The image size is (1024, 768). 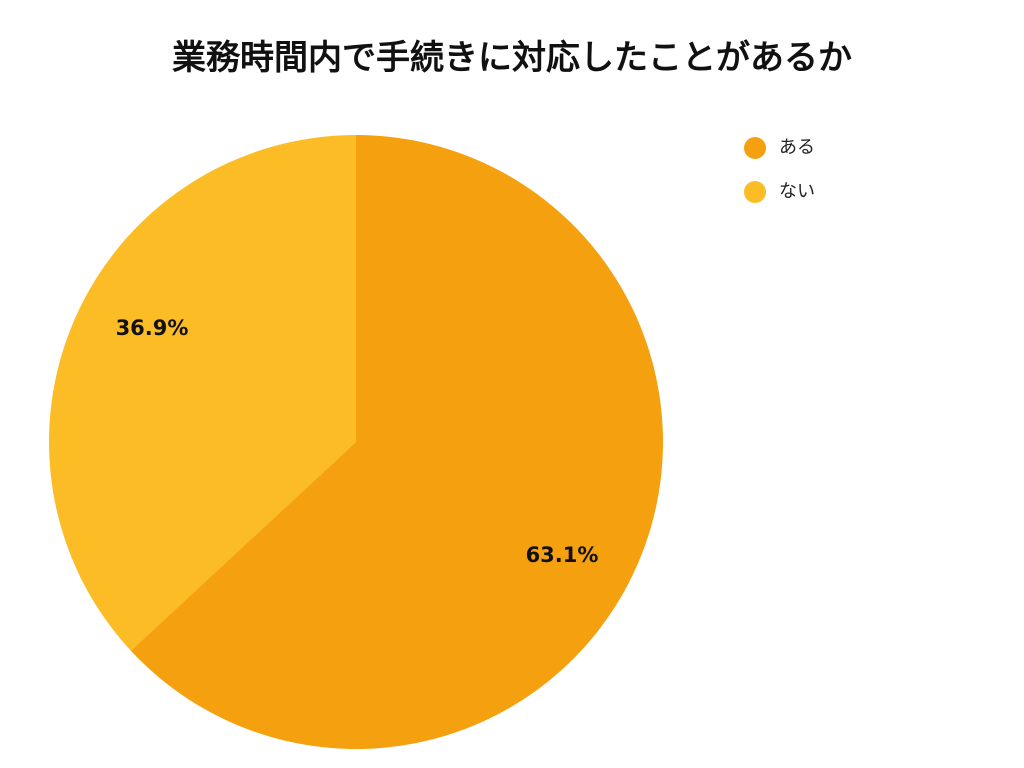 I want to click on legend-swatch-nai-icon, so click(x=755, y=192).